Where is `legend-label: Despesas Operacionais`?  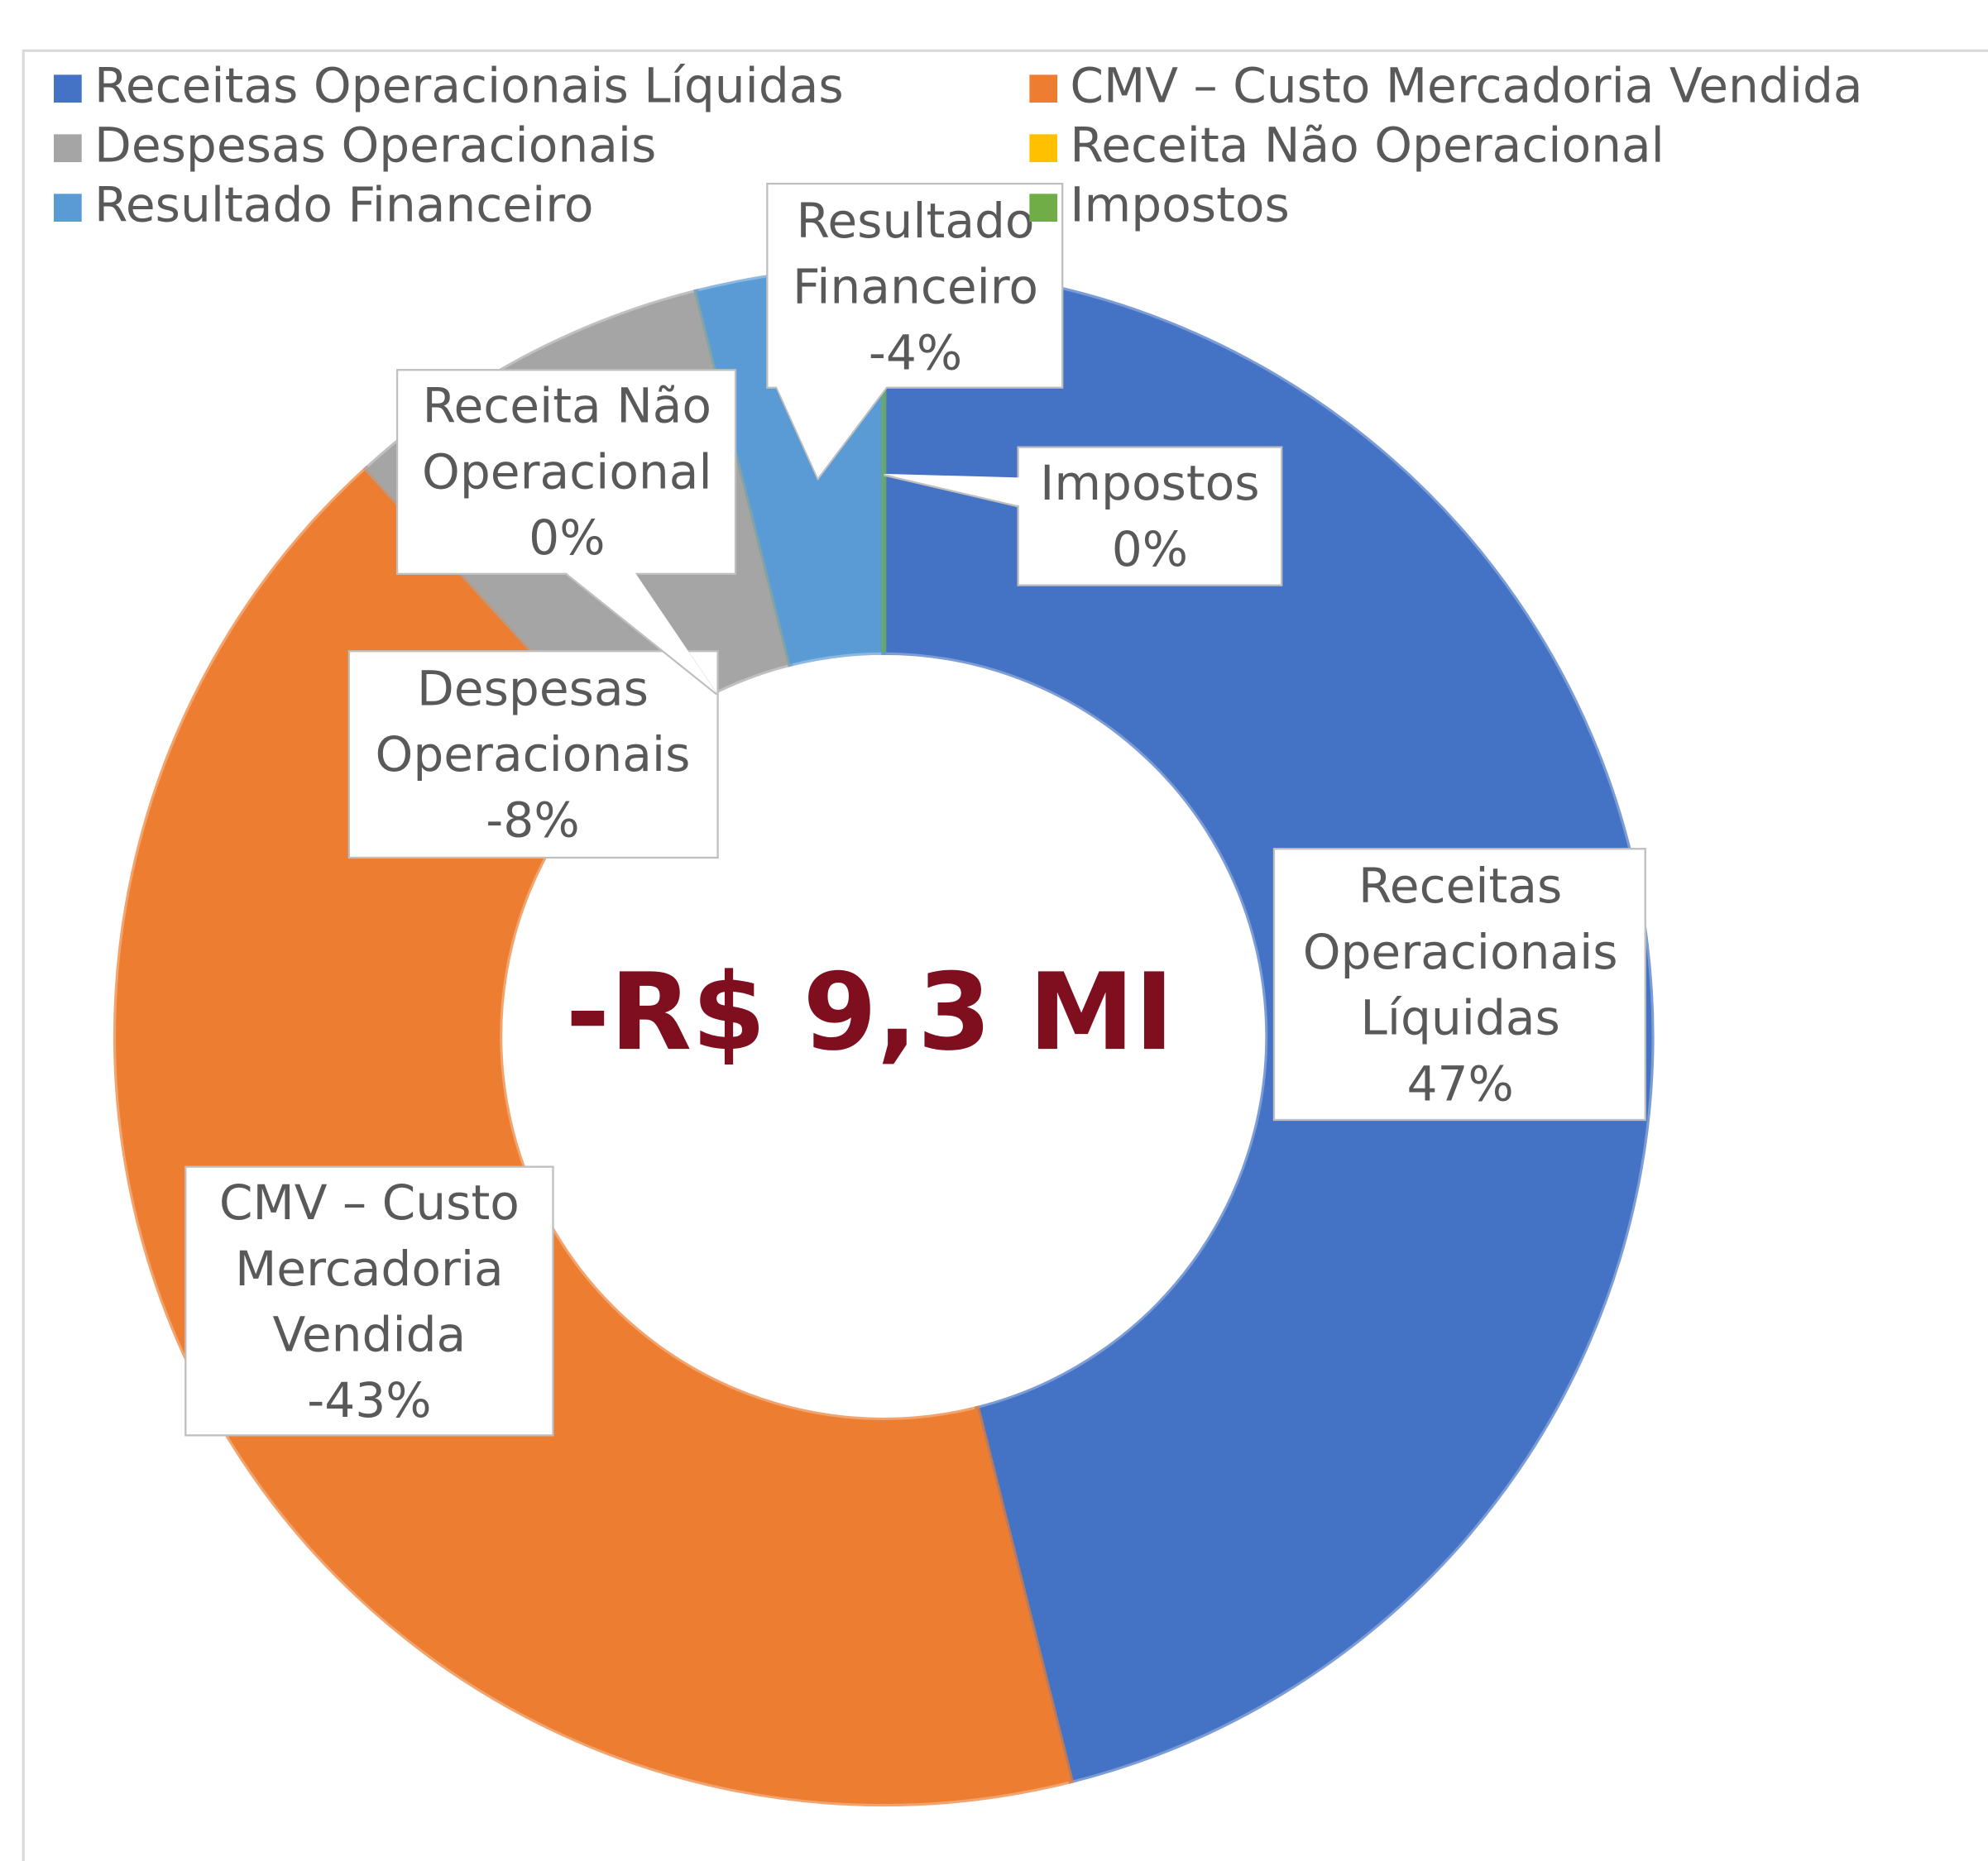
legend-label: Despesas Operacionais is located at coordinates (375, 145).